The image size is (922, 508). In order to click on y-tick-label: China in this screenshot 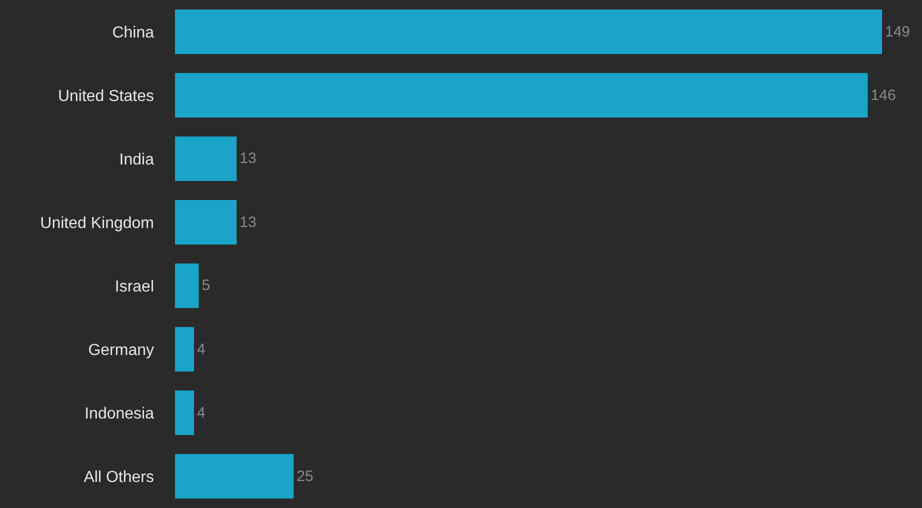, I will do `click(133, 33)`.